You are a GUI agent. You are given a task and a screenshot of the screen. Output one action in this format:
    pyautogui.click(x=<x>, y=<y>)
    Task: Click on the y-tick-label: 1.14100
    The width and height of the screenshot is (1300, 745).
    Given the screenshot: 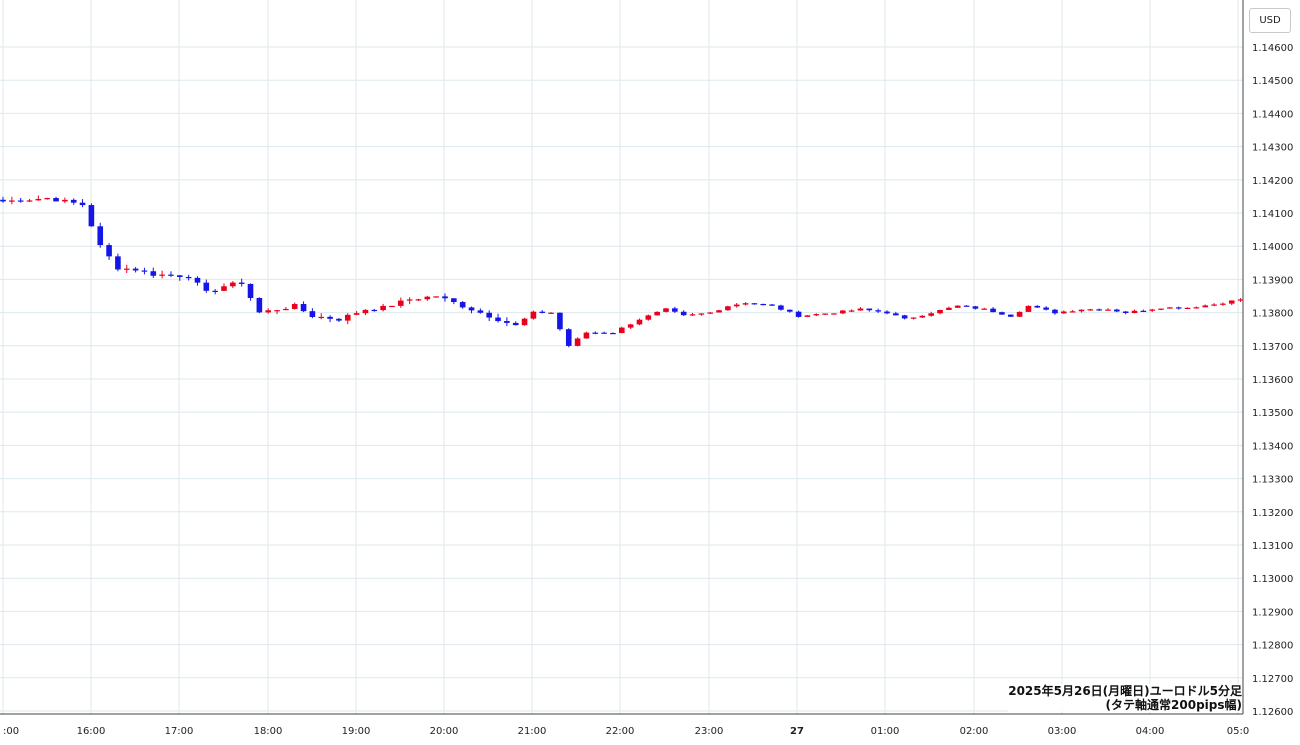 What is the action you would take?
    pyautogui.click(x=1272, y=214)
    